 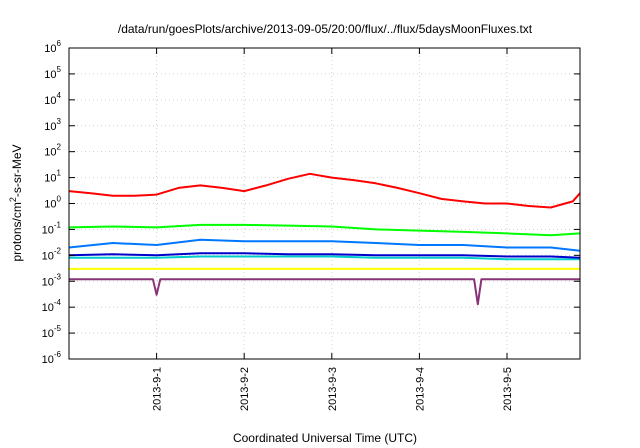 I want to click on x-tick-label: 2013-9-3, so click(x=333, y=389).